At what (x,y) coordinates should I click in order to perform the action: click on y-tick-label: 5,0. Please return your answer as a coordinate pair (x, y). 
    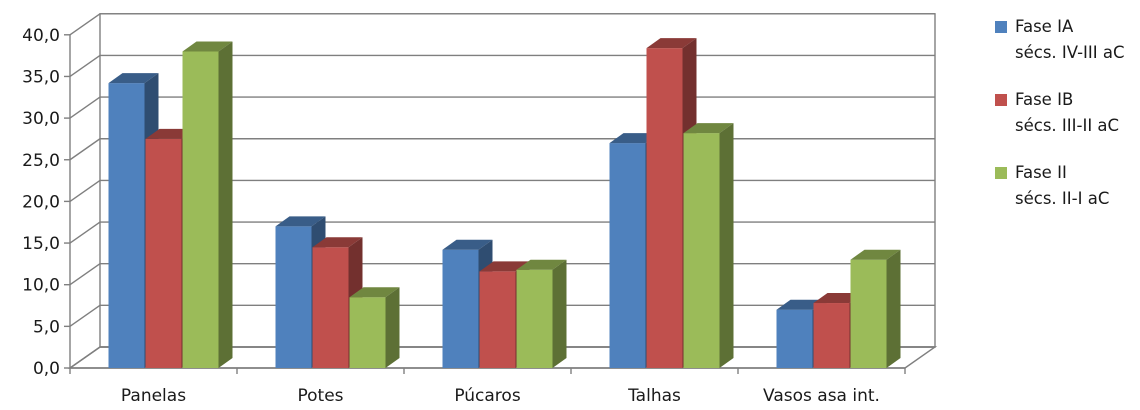
    Looking at the image, I should click on (46, 327).